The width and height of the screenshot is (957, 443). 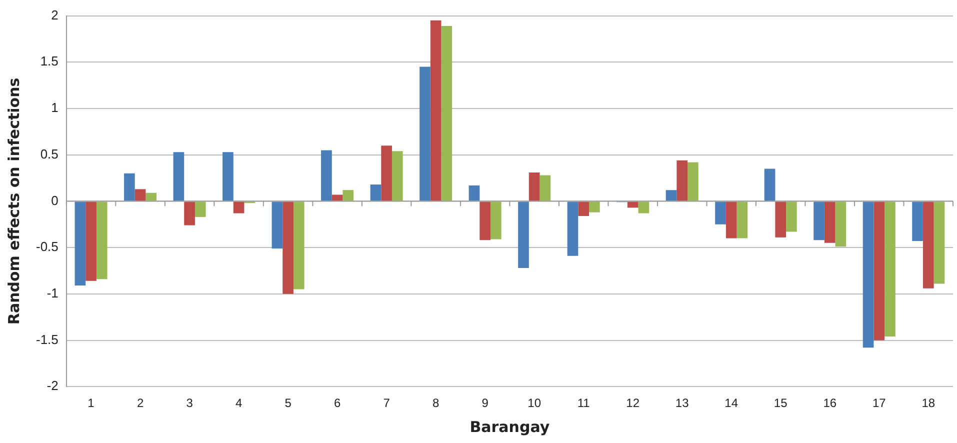 I want to click on y-tick-label: 1, so click(x=54, y=108).